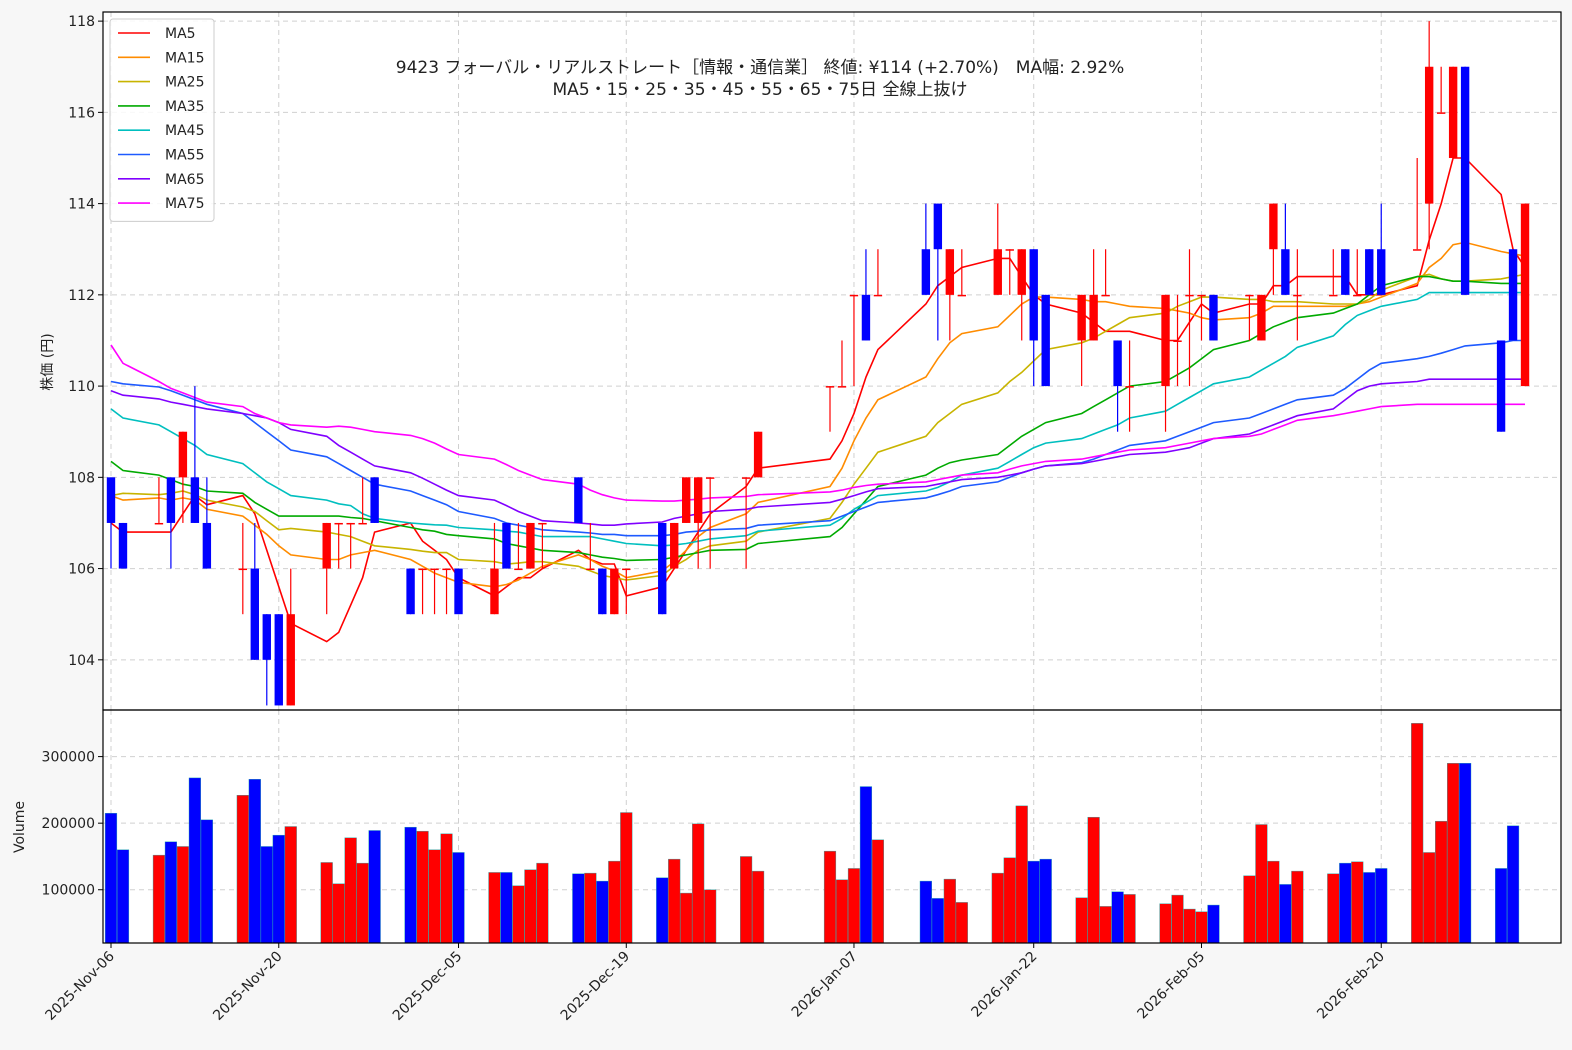  I want to click on price-y-tick-label: 108, so click(81, 478).